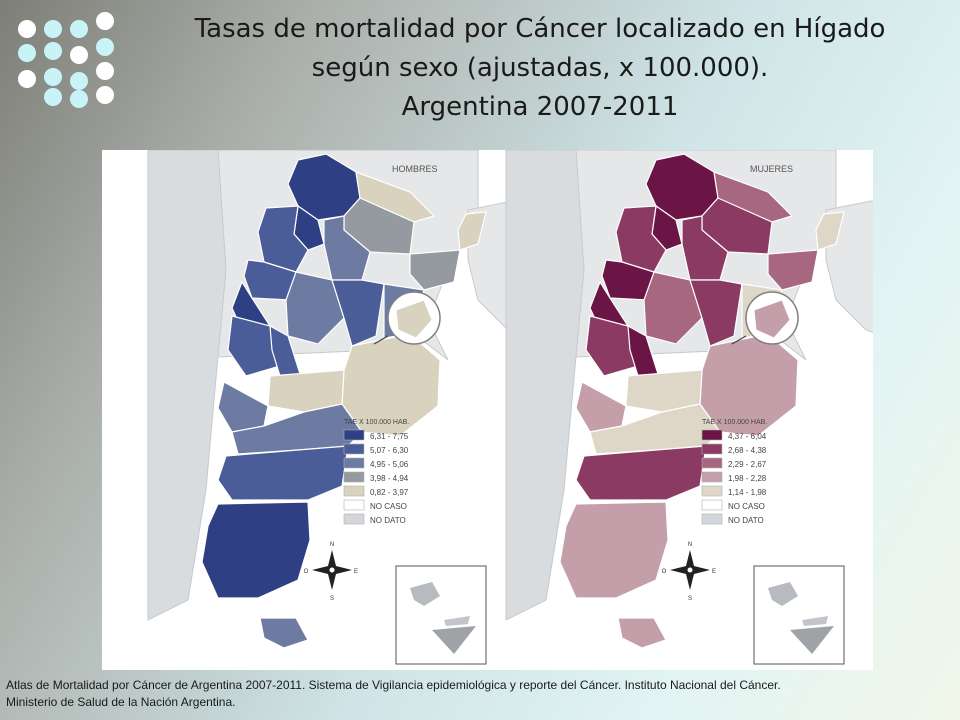 The width and height of the screenshot is (960, 720). Describe the element at coordinates (747, 492) in the screenshot. I see `legend-label: 1,14 - 1,98` at that location.